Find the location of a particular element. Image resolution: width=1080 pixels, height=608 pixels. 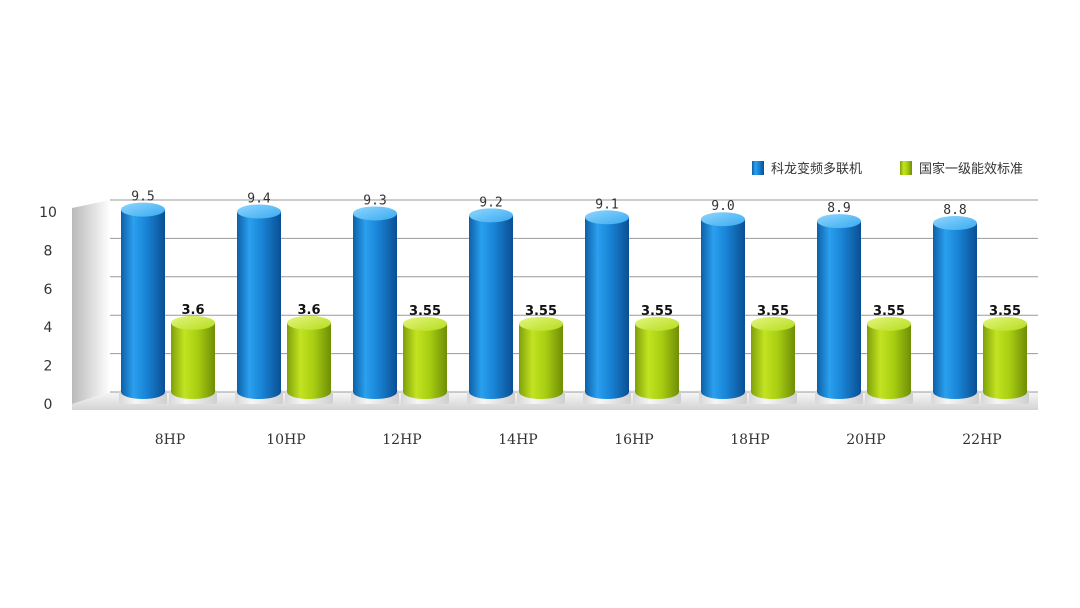

x-tick-label: 8HP is located at coordinates (170, 440).